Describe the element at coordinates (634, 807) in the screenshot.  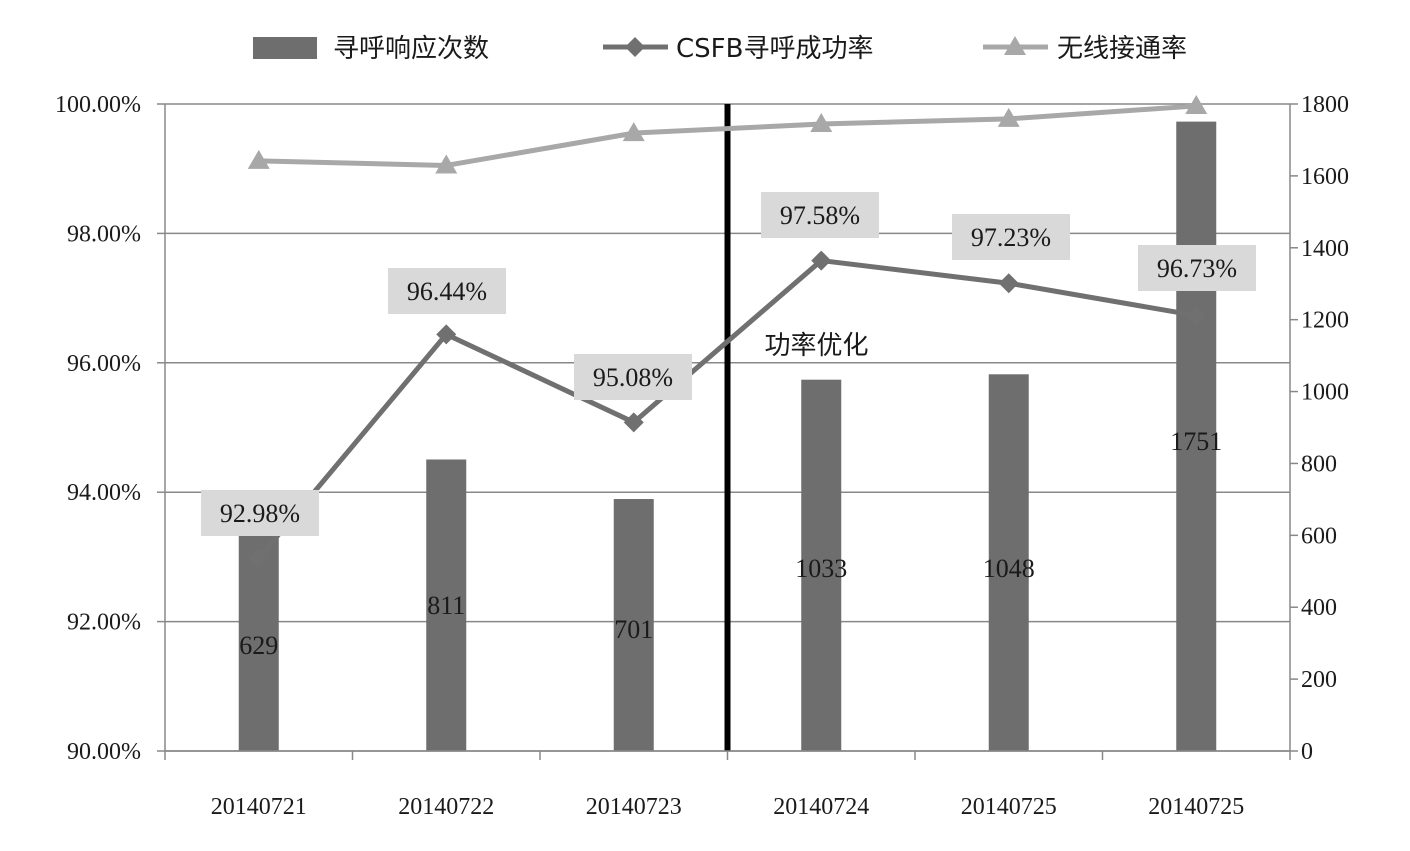
I see `x-tick-label: 20140723` at that location.